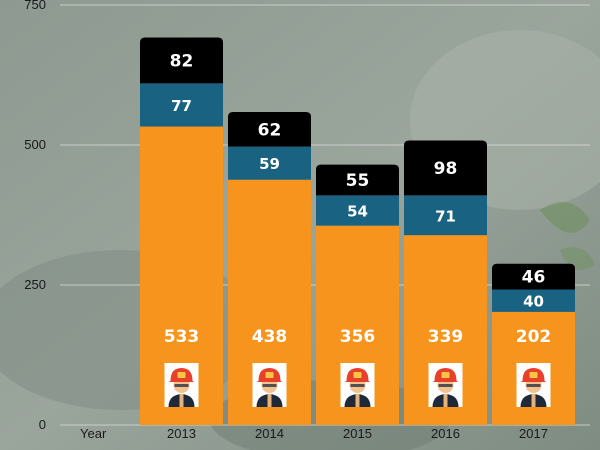 Image resolution: width=600 pixels, height=450 pixels. I want to click on data-label: 62, so click(270, 130).